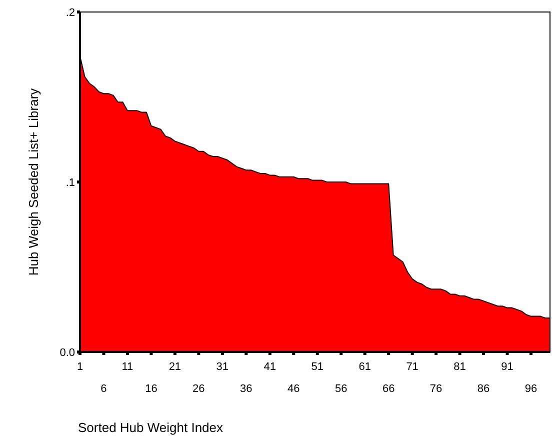 This screenshot has height=436, width=552. What do you see at coordinates (246, 389) in the screenshot?
I see `x2-tick-label: 36` at bounding box center [246, 389].